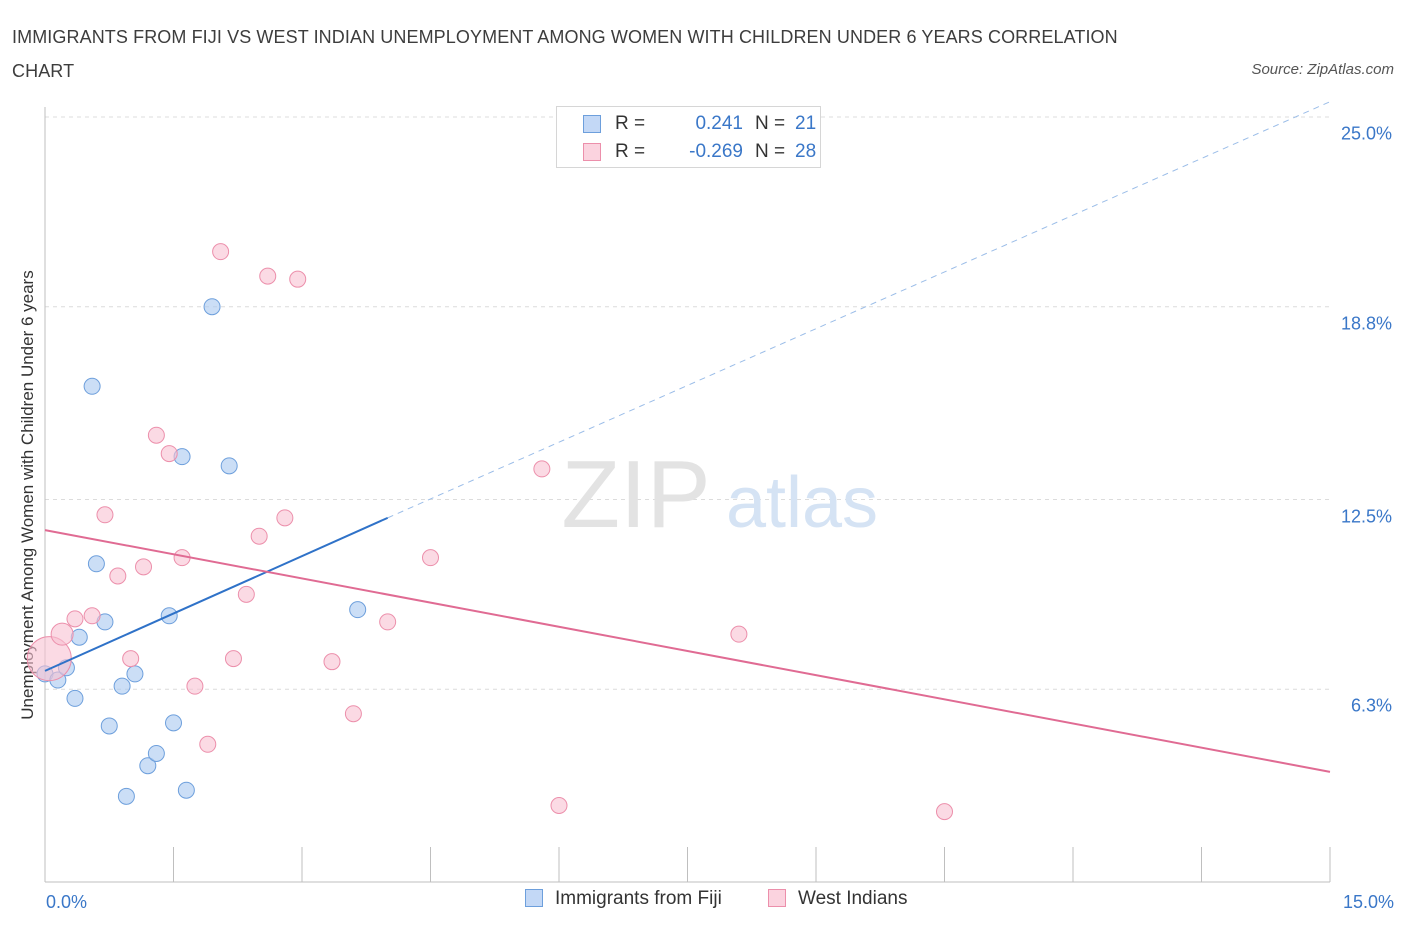  I want to click on x-tick-label-max: 15.0%, so click(1368, 902).